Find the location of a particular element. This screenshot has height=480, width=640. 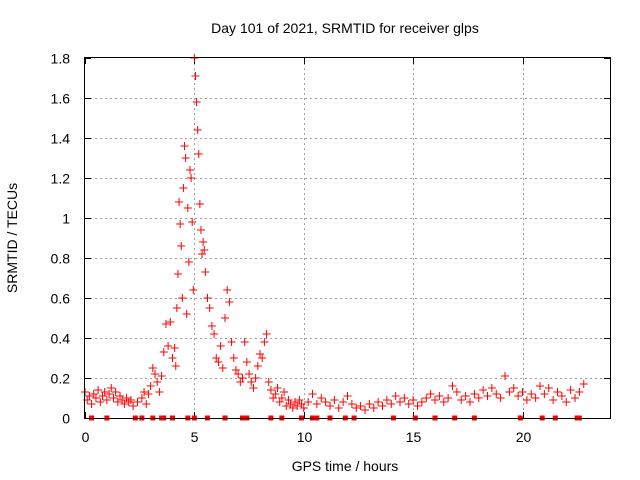

y-axis-label: SRMTID / TECUs is located at coordinates (12, 238).